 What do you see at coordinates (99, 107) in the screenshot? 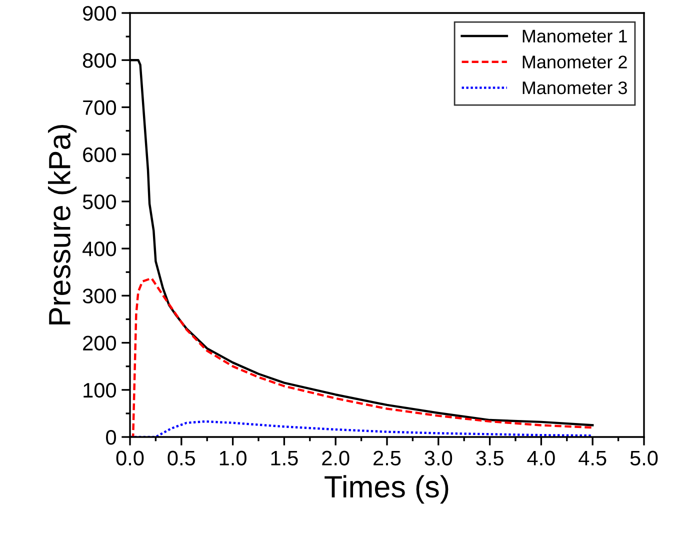
I see `y-tick-label: 700` at bounding box center [99, 107].